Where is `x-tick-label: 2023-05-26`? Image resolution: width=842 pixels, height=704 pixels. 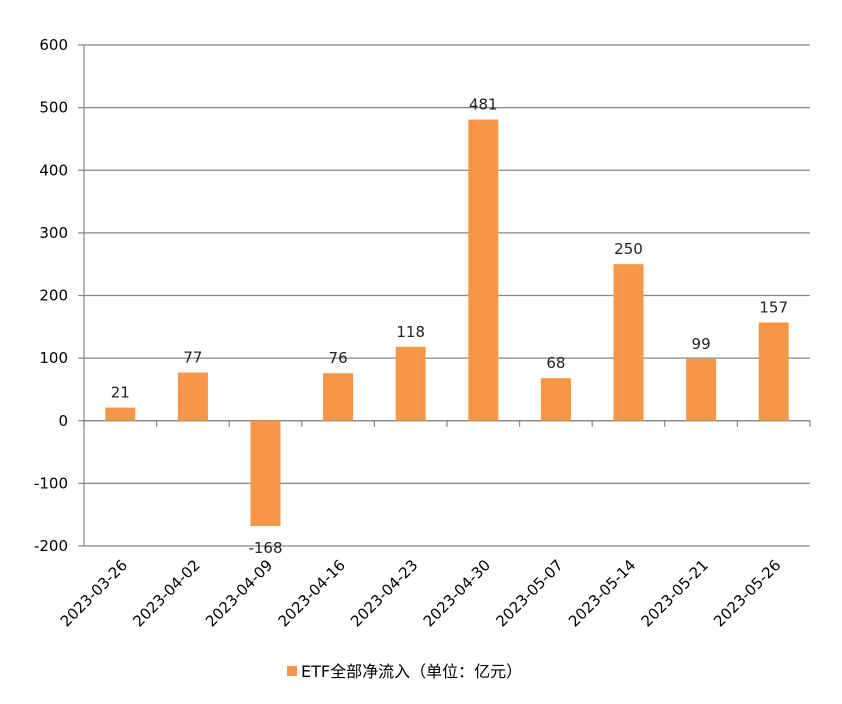
x-tick-label: 2023-05-26 is located at coordinates (747, 593).